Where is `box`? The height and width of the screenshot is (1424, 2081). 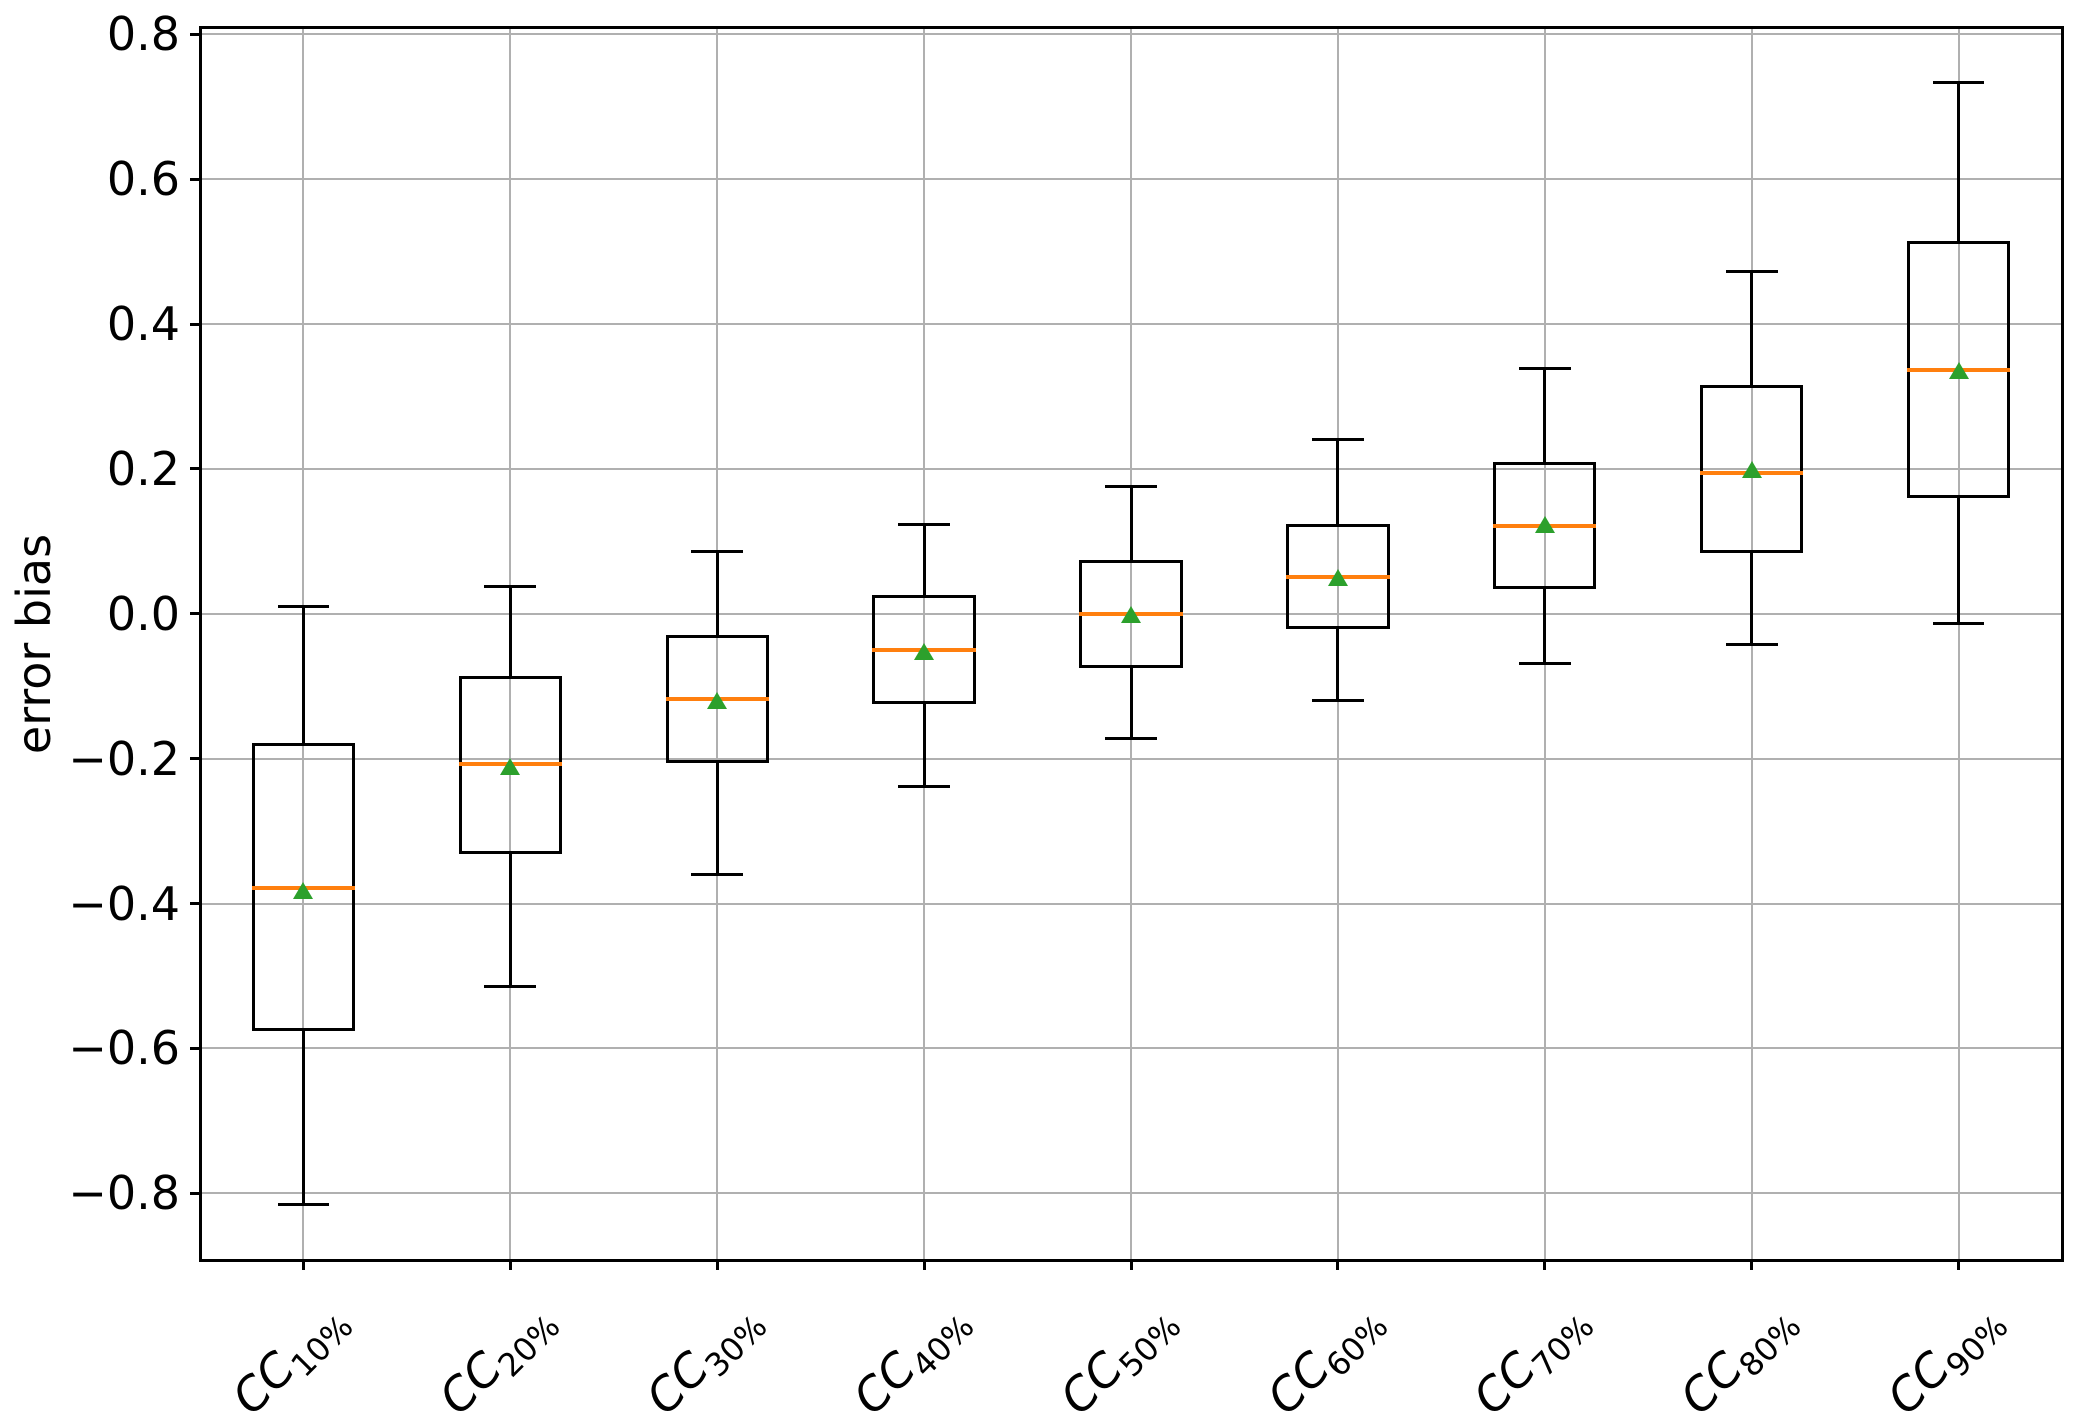 box is located at coordinates (1751, 468).